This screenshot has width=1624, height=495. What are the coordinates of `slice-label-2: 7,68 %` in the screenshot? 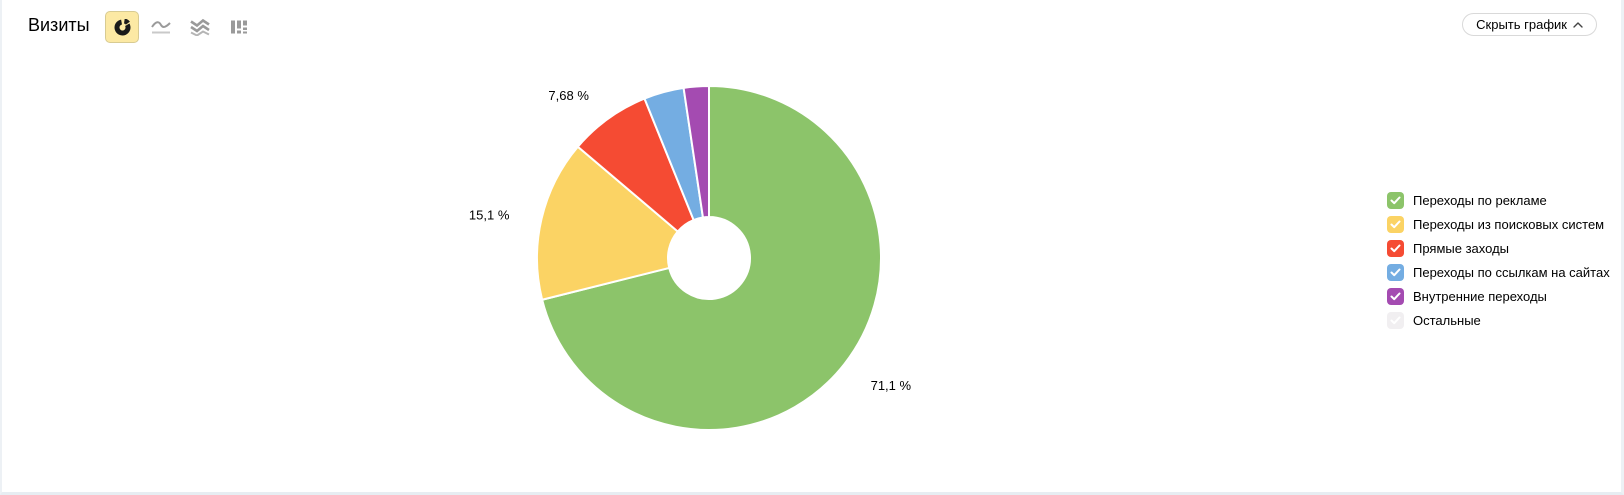 It's located at (568, 95).